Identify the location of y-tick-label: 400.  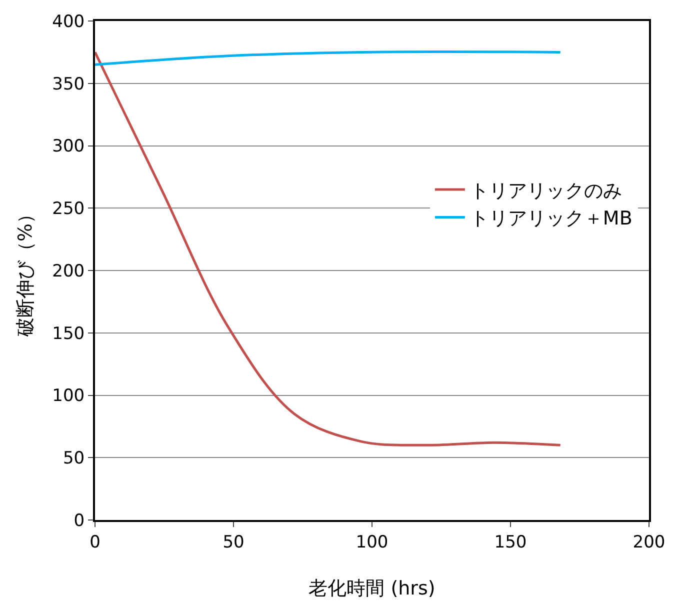
(68, 22).